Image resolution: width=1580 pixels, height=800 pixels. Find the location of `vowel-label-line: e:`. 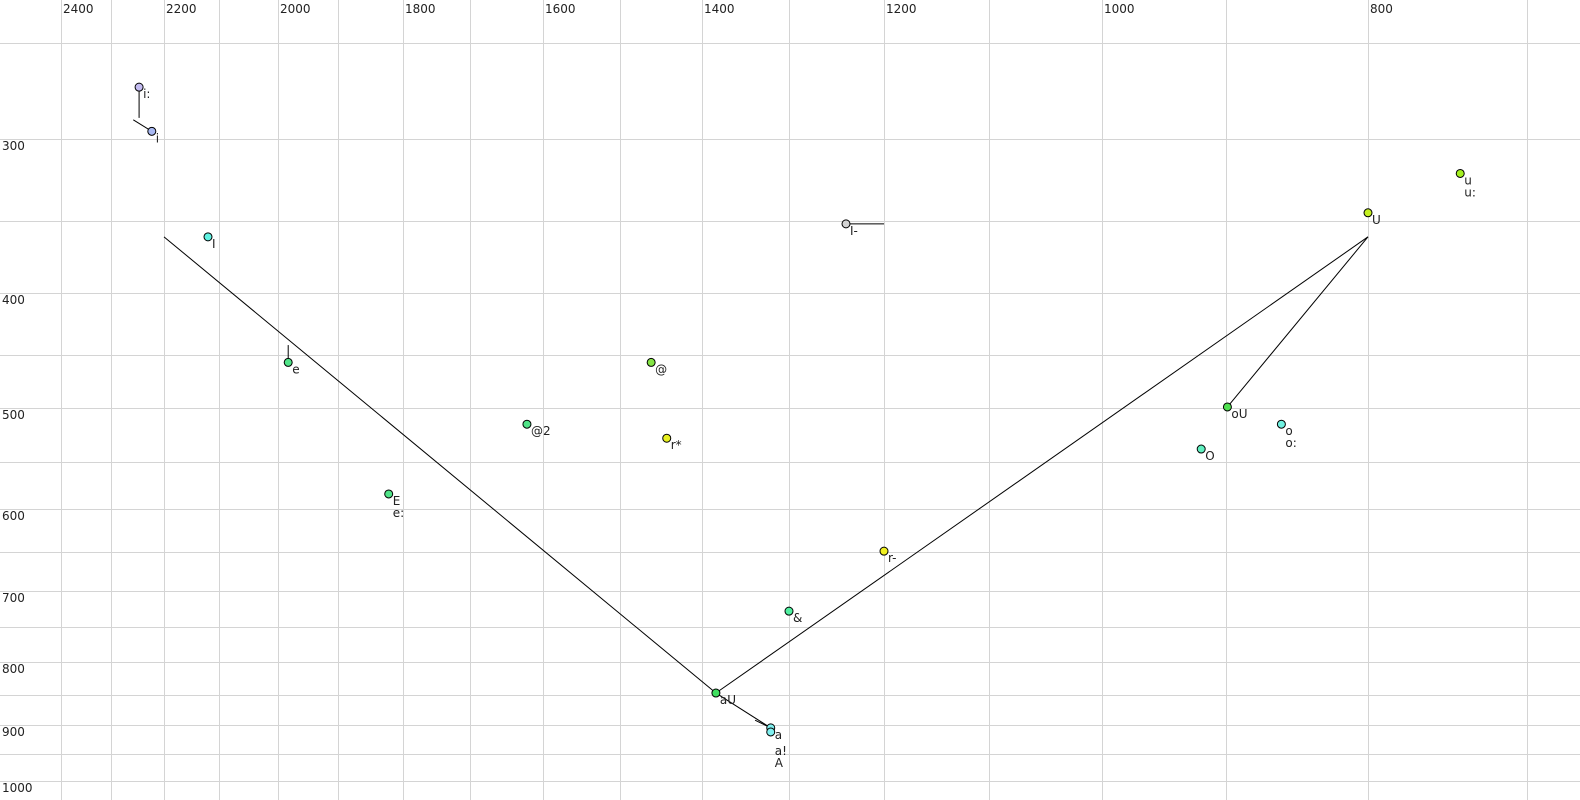

vowel-label-line: e: is located at coordinates (398, 513).